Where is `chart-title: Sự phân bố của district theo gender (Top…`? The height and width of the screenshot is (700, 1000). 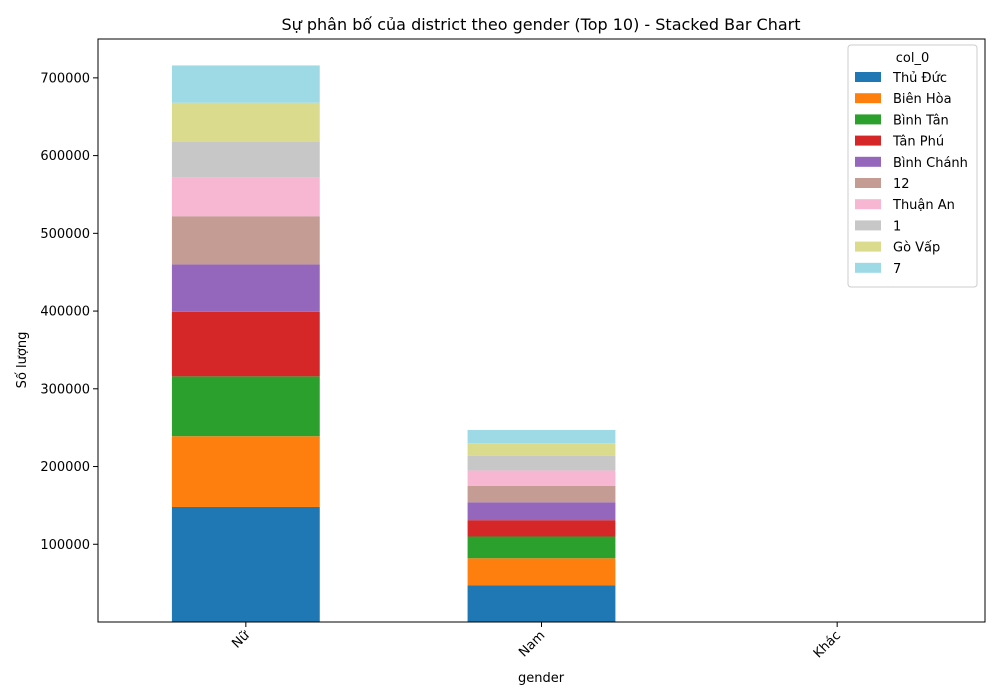 chart-title: Sự phân bố của district theo gender (Top… is located at coordinates (541, 24).